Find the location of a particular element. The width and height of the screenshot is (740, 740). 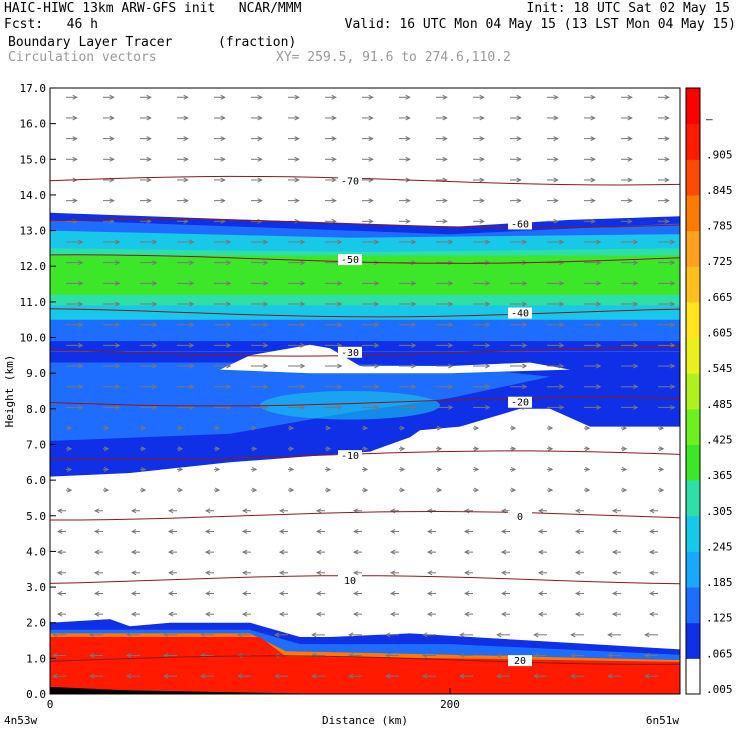

colorbar-label: .725 is located at coordinates (719, 261).